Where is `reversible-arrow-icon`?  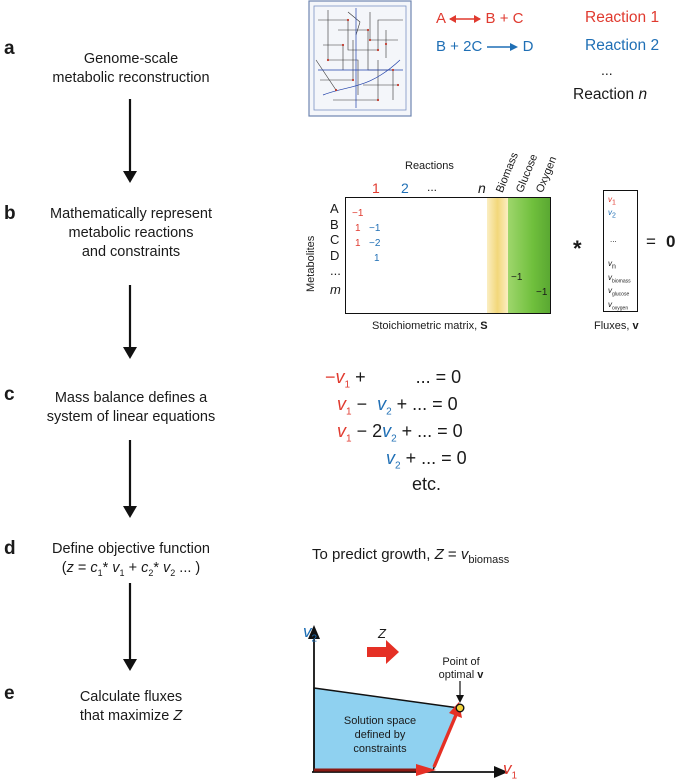
reversible-arrow-icon is located at coordinates (465, 19).